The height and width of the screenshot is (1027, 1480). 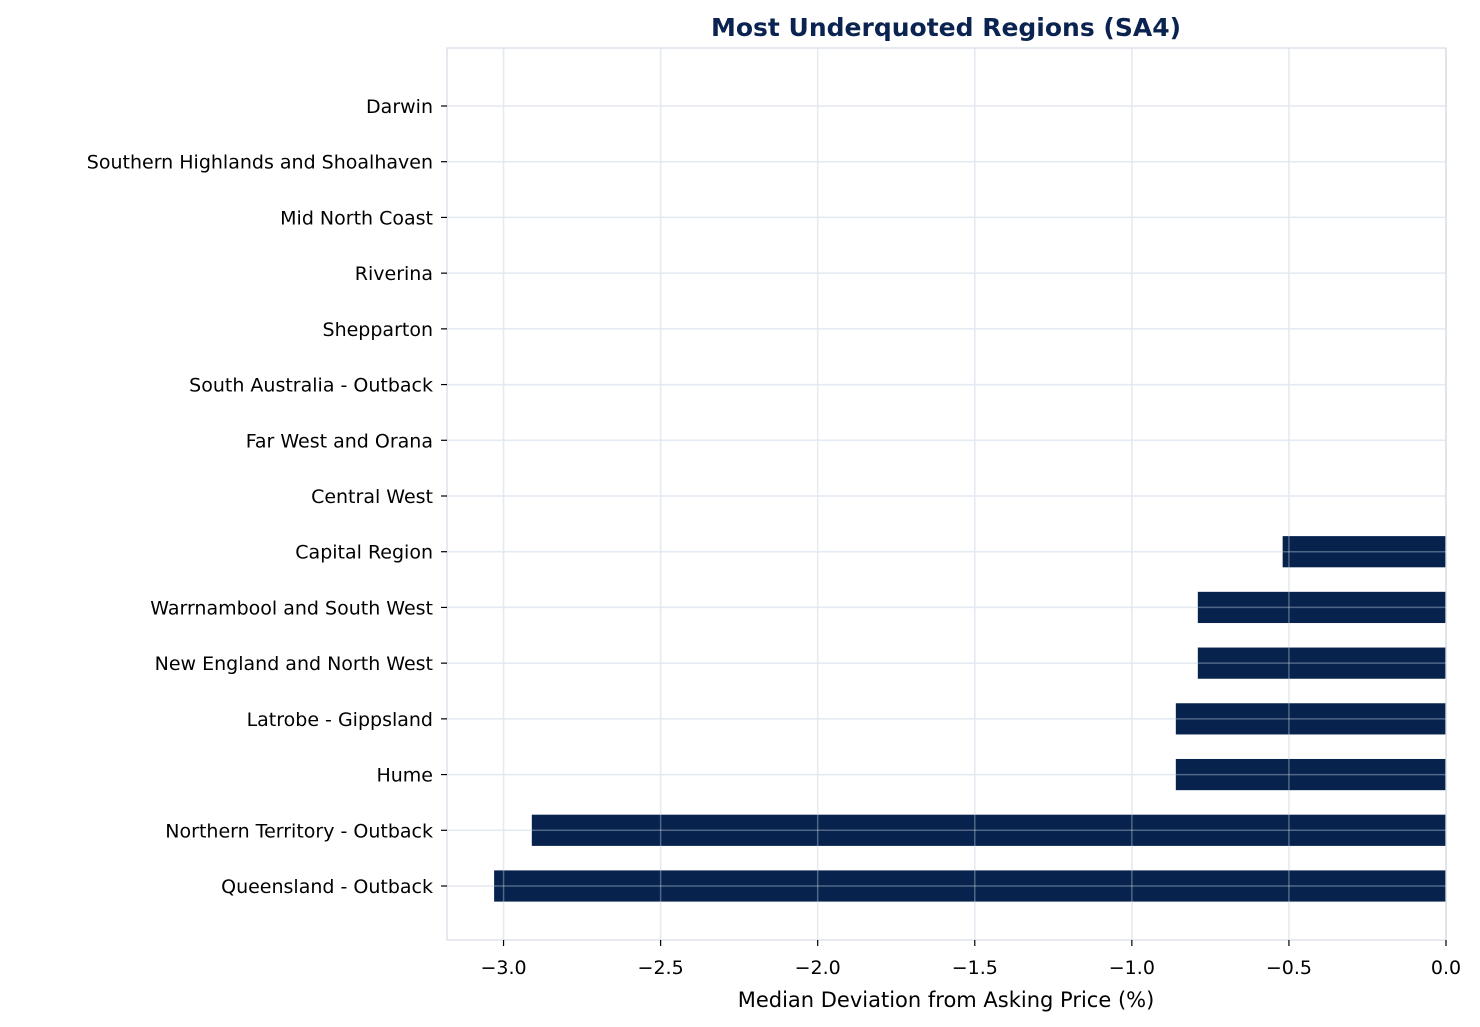 What do you see at coordinates (1446, 968) in the screenshot?
I see `x-tick-label: 0.0` at bounding box center [1446, 968].